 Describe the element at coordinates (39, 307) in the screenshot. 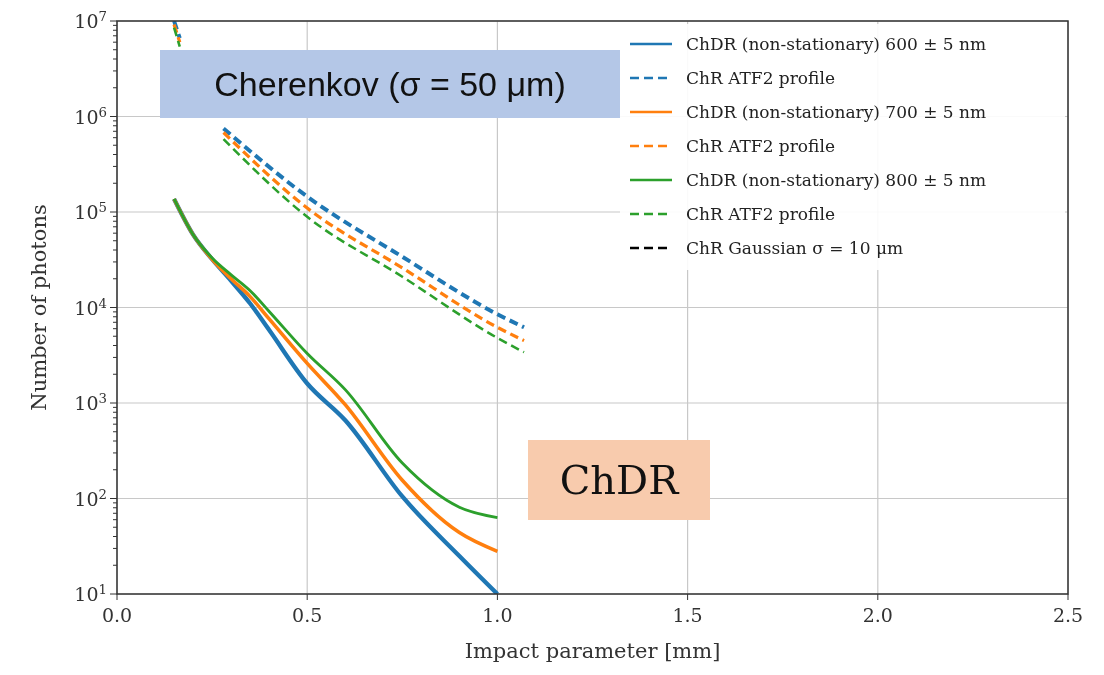

I see `y-axis-title: Number of photons` at that location.